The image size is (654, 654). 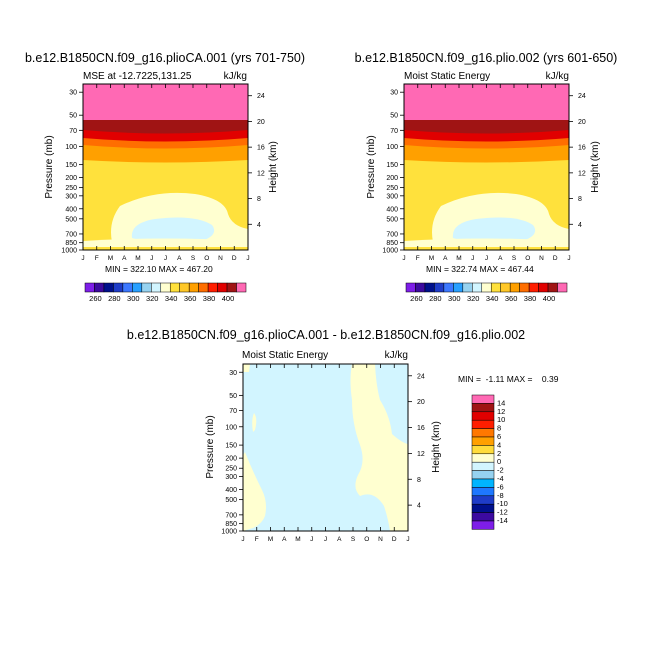 What do you see at coordinates (416, 298) in the screenshot?
I see `colorbar-label: 260` at bounding box center [416, 298].